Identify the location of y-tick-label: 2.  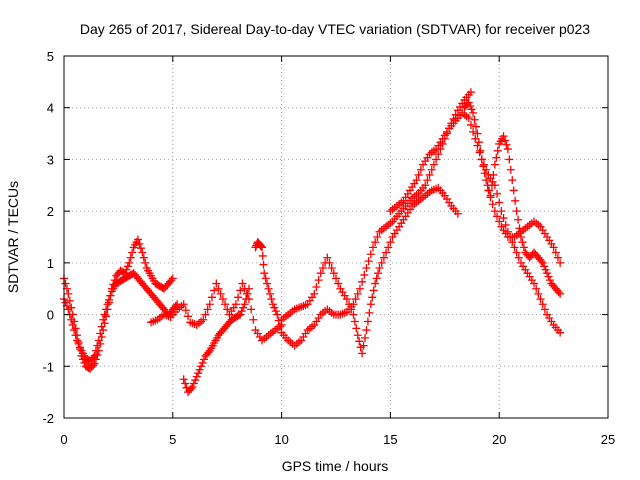
(50, 211).